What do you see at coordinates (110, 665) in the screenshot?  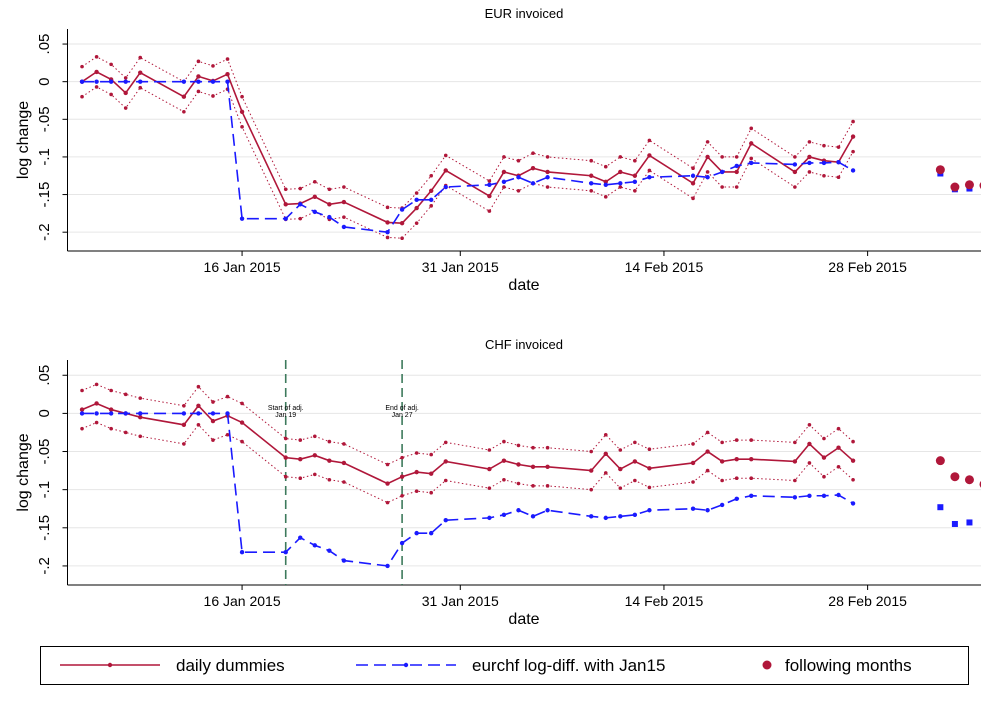 I see `legend-marker` at bounding box center [110, 665].